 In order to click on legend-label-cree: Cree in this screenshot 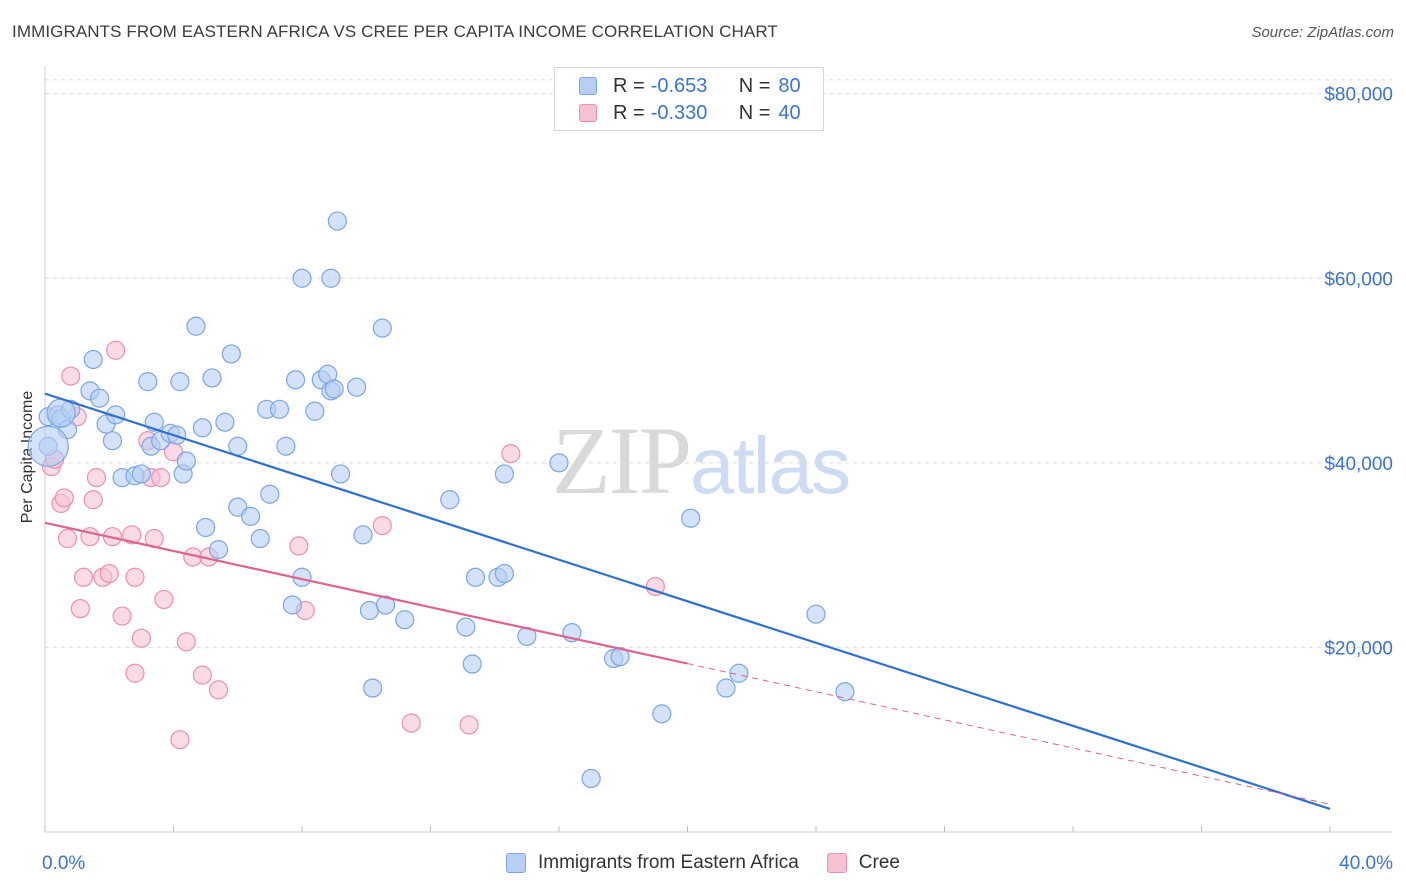, I will do `click(879, 862)`.